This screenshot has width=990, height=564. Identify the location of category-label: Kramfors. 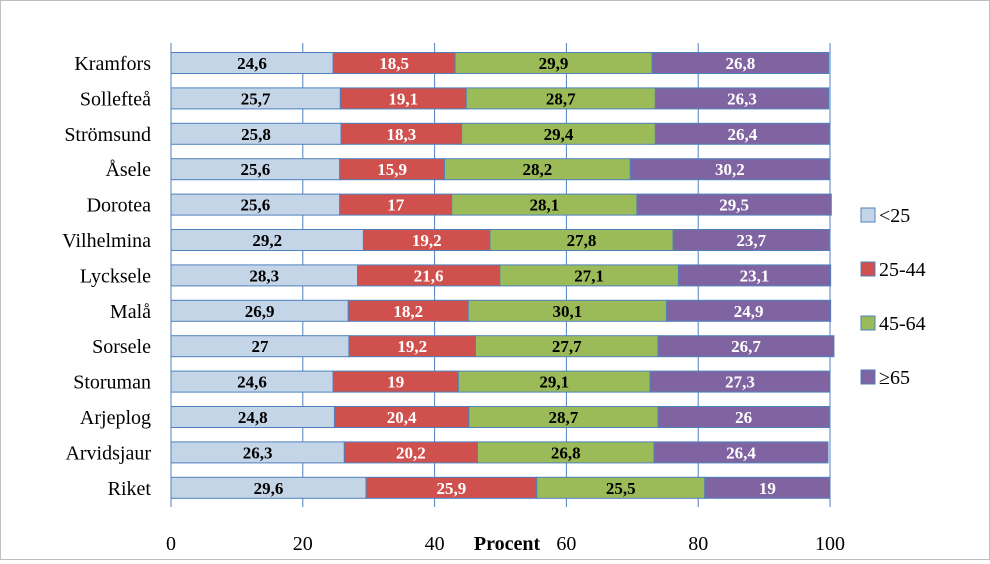
(112, 64).